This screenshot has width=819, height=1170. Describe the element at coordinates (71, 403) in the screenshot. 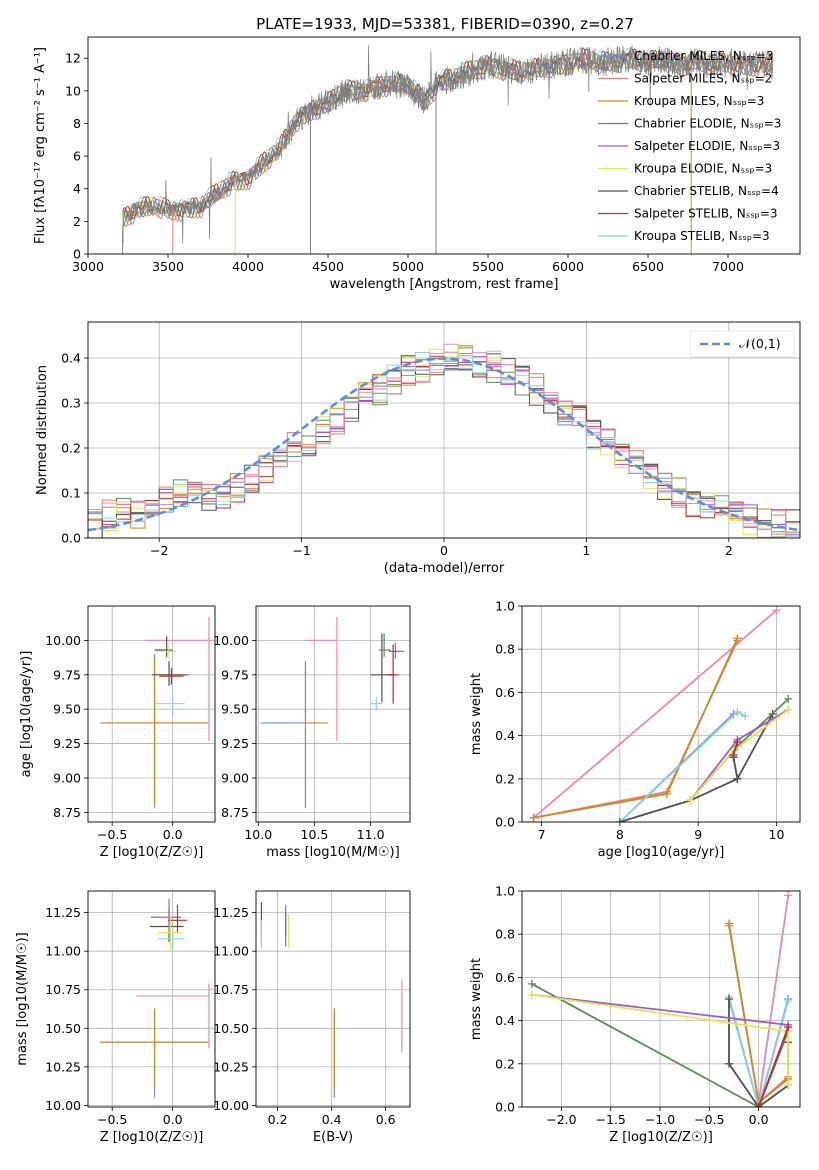

I see `y-tick-label: 0.3` at that location.